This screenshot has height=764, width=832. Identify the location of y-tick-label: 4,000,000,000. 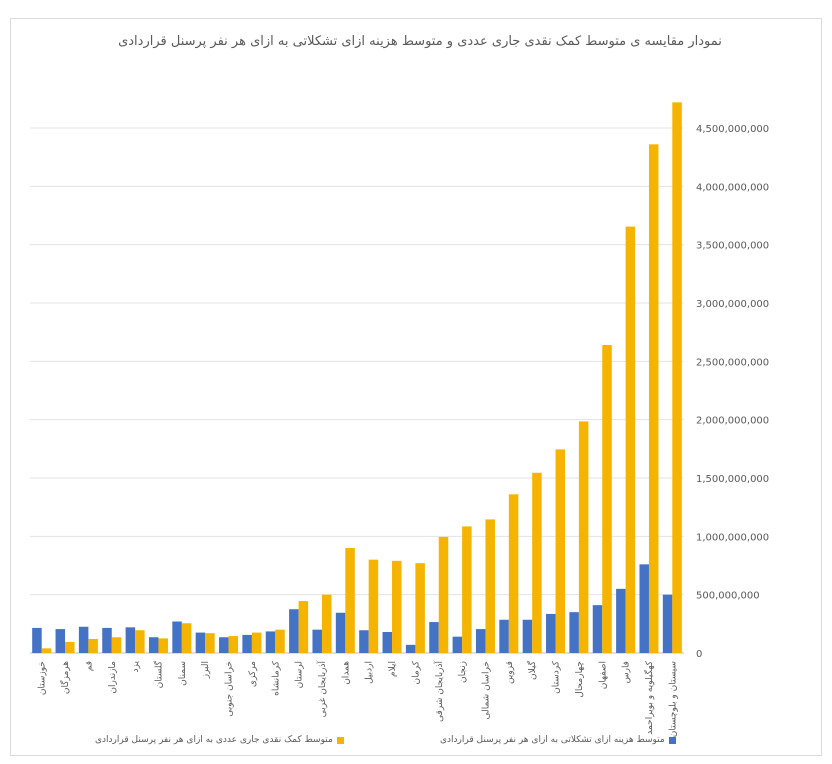
(732, 187).